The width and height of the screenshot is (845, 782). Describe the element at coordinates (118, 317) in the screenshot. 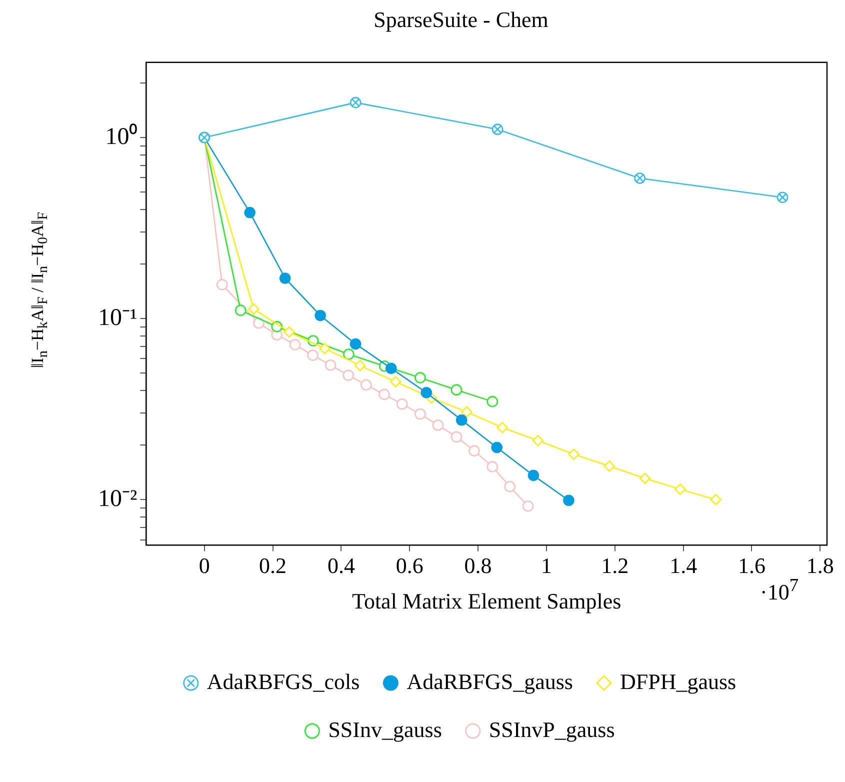

I see `y-tick-label: 10⁻¹` at that location.